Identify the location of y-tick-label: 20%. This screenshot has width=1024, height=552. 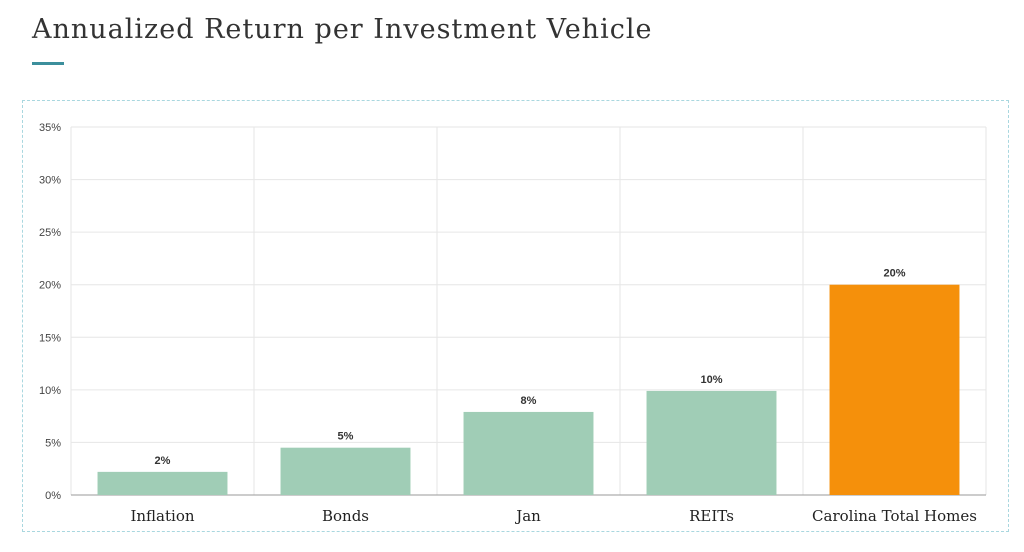
(50, 286).